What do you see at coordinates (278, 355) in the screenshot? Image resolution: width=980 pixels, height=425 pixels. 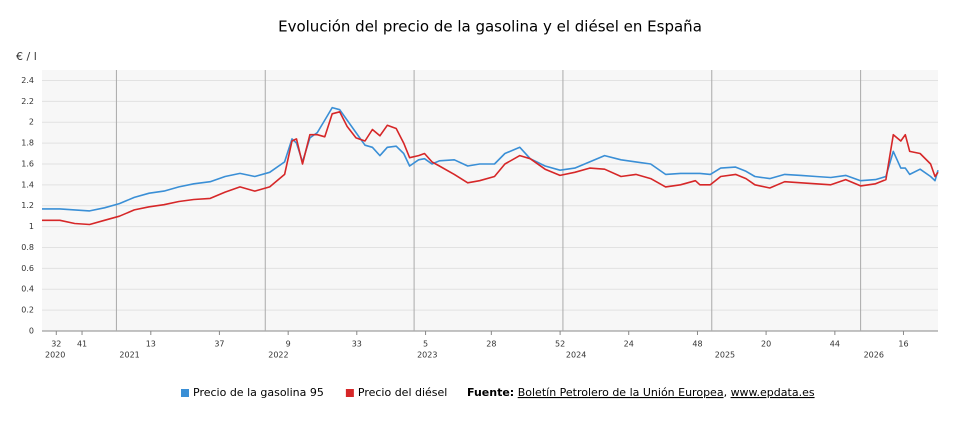 I see `year-label: 2022` at bounding box center [278, 355].